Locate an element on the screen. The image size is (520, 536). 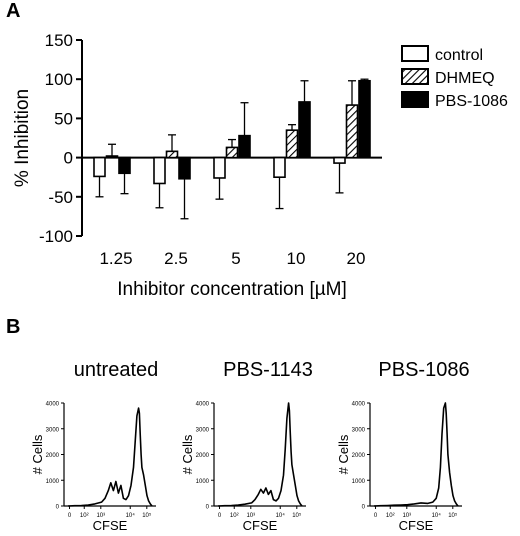
legend-label: control is located at coordinates (459, 55).